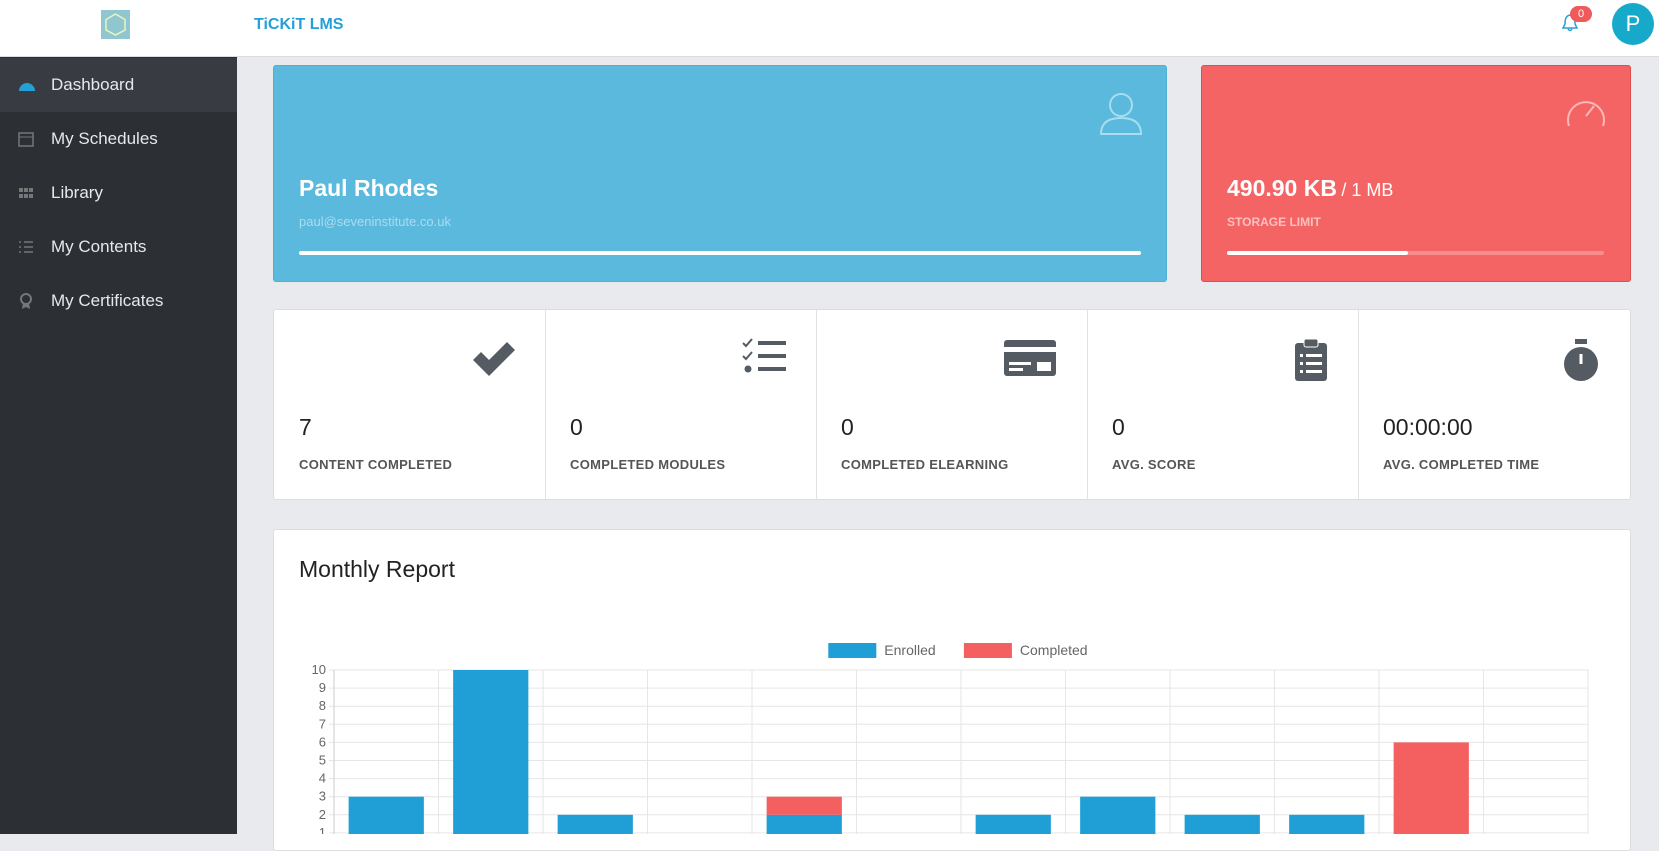 The height and width of the screenshot is (851, 1659). Describe the element at coordinates (322, 814) in the screenshot. I see `y-tick-label: 2` at that location.